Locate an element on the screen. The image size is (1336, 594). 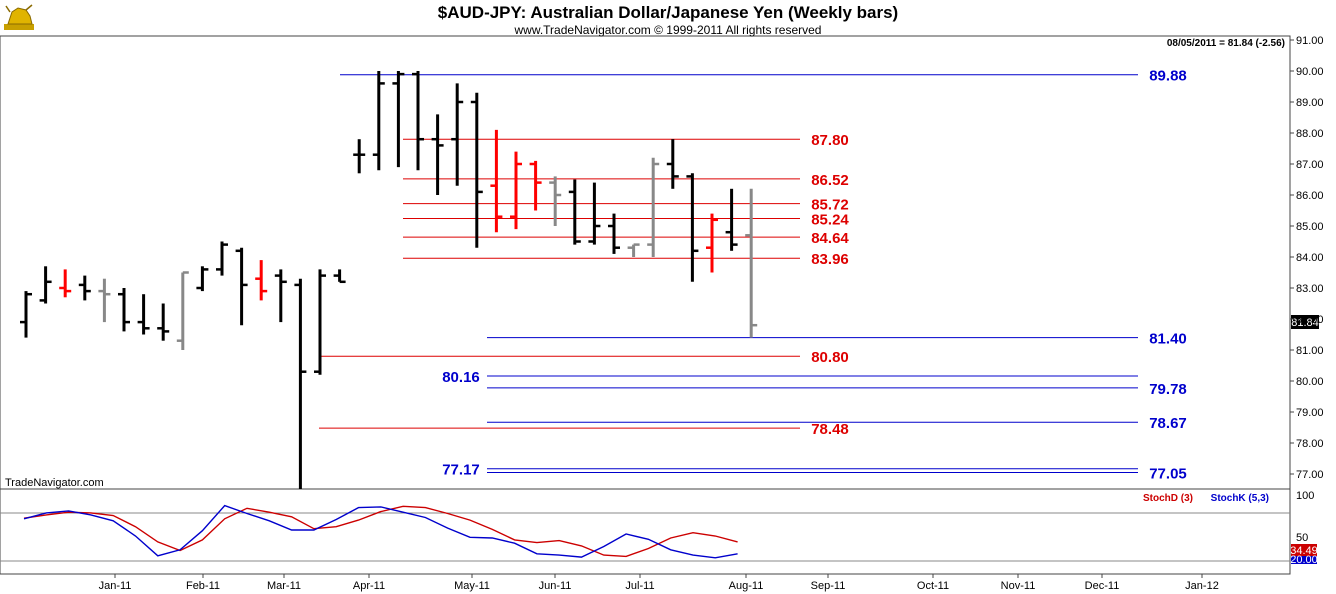
stochd-line is located at coordinates (380, 531).